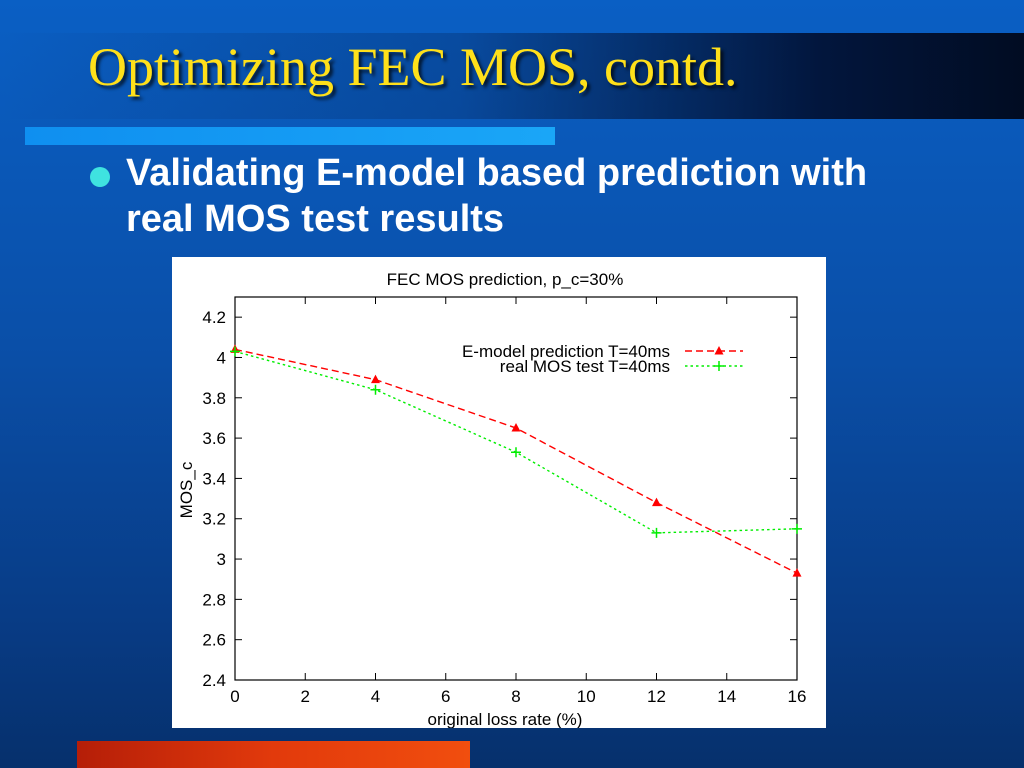  Describe the element at coordinates (719, 350) in the screenshot. I see `legend-marker-emodel` at that location.